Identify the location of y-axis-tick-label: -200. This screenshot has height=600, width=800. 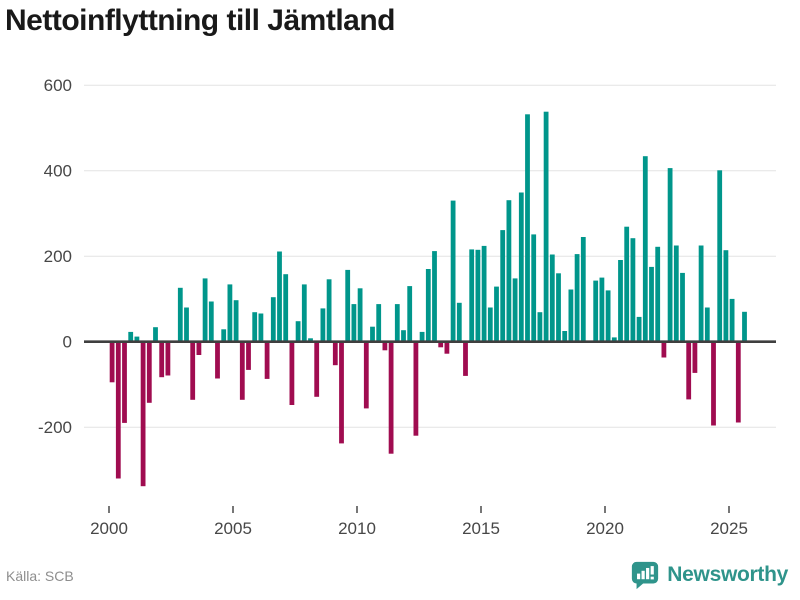
(55, 427).